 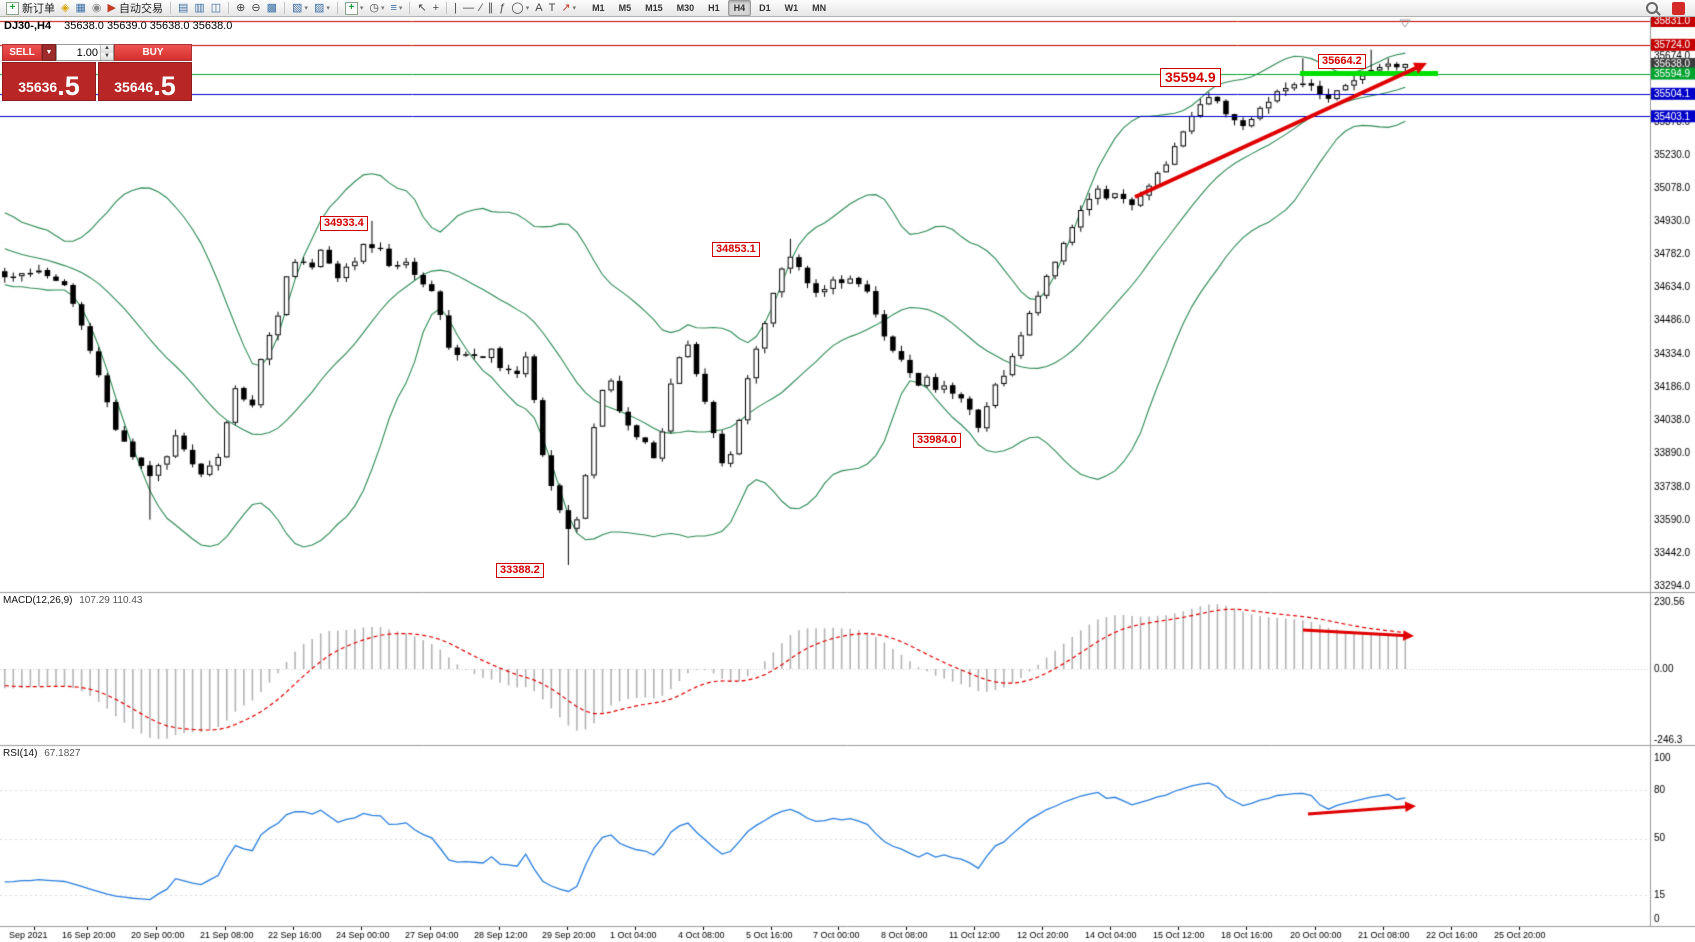 I want to click on timeframe-w1-button: W1, so click(x=791, y=8).